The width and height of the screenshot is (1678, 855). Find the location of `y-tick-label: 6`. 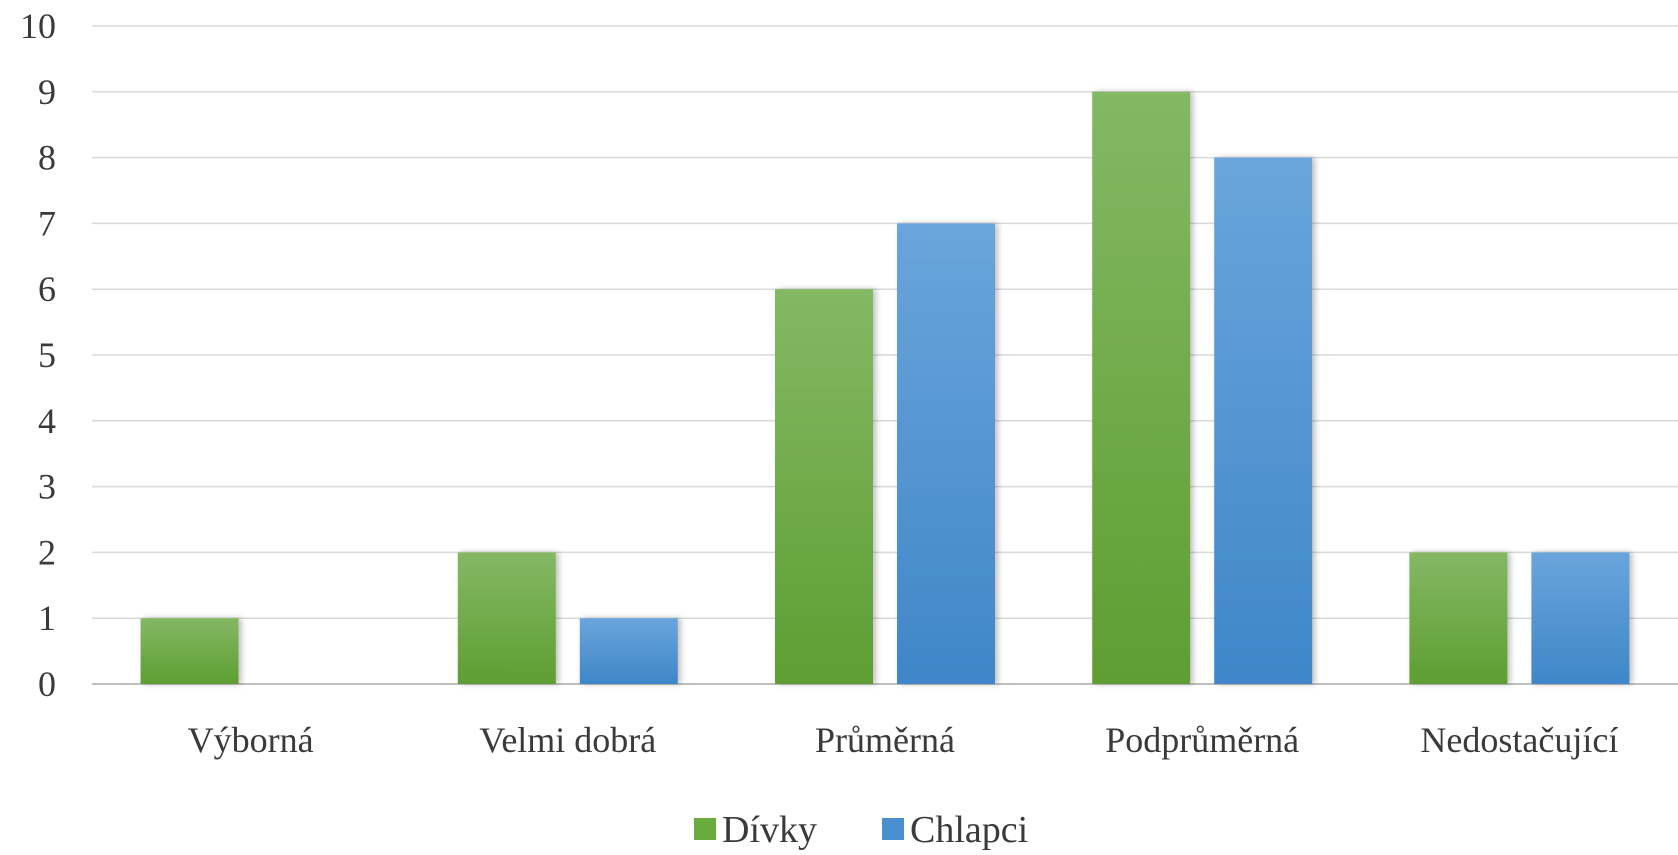

y-tick-label: 6 is located at coordinates (47, 289).